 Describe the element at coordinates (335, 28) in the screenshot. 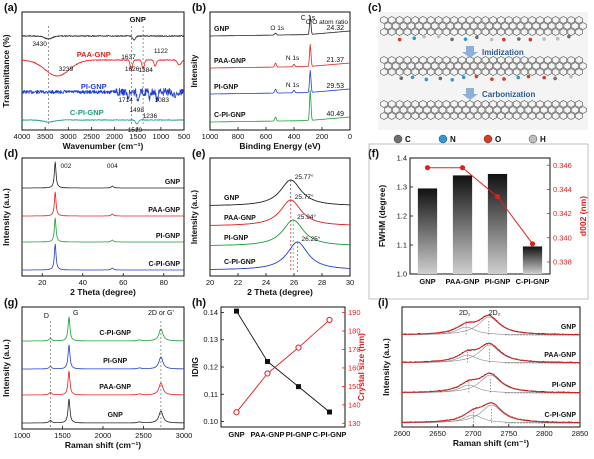

I see `ratio-value: 24.32` at that location.